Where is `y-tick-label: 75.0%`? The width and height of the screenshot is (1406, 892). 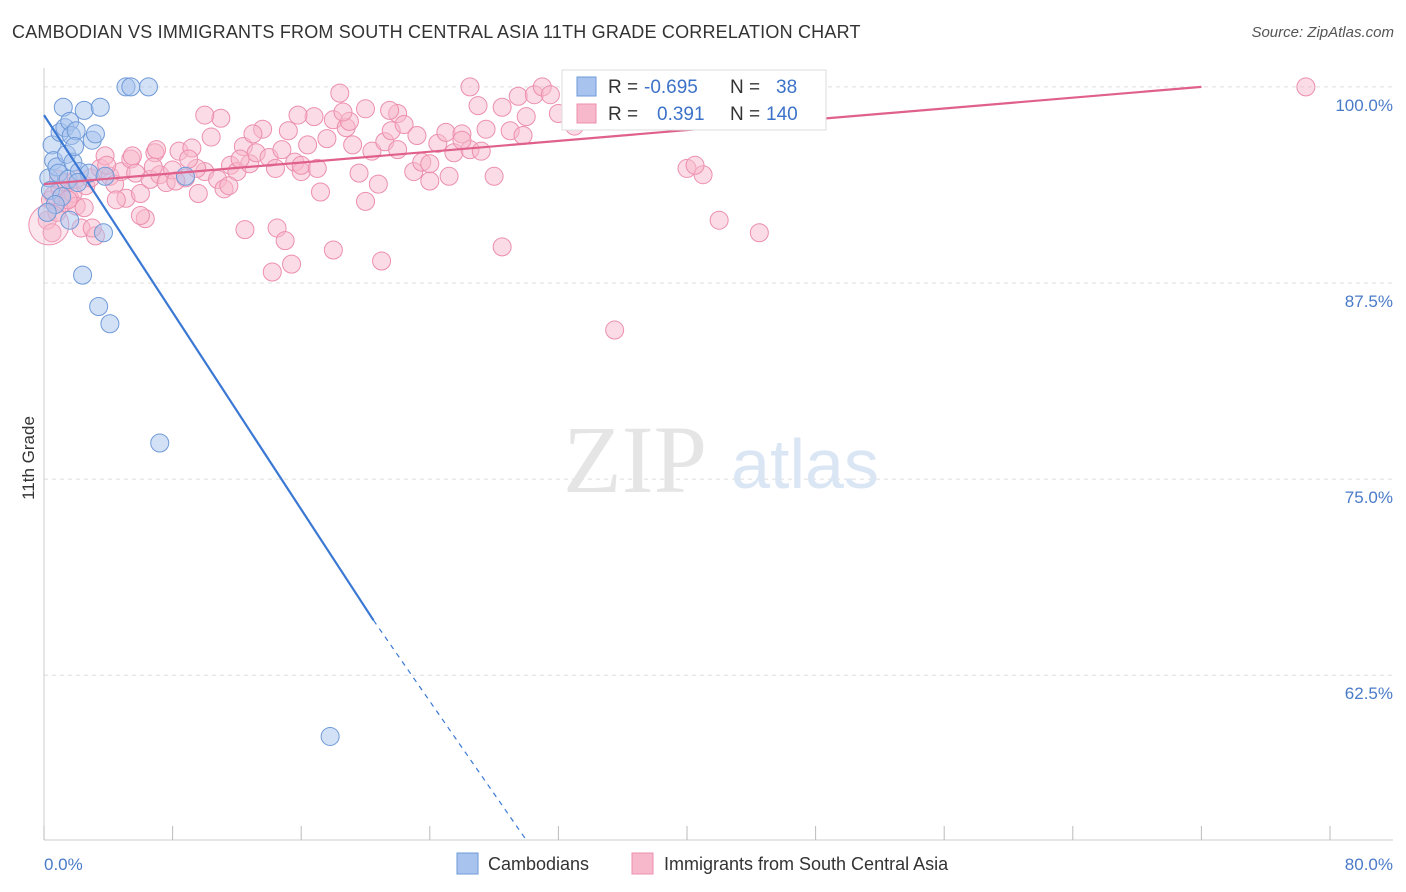 y-tick-label: 75.0% is located at coordinates (1369, 497).